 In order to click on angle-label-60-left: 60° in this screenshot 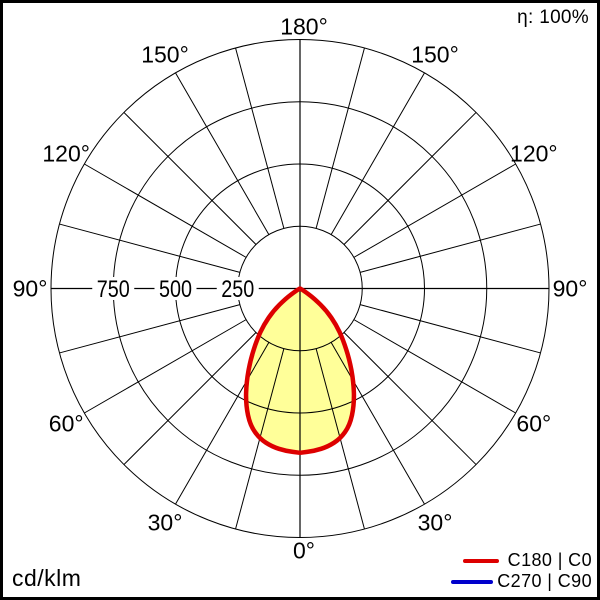, I will do `click(66, 424)`.